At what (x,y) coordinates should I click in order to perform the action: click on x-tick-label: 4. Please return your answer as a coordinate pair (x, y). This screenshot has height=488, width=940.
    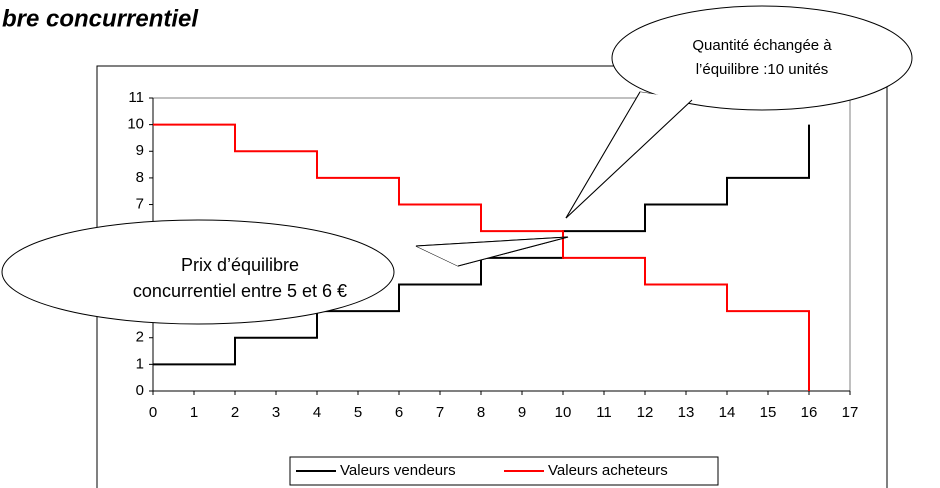
    Looking at the image, I should click on (317, 412).